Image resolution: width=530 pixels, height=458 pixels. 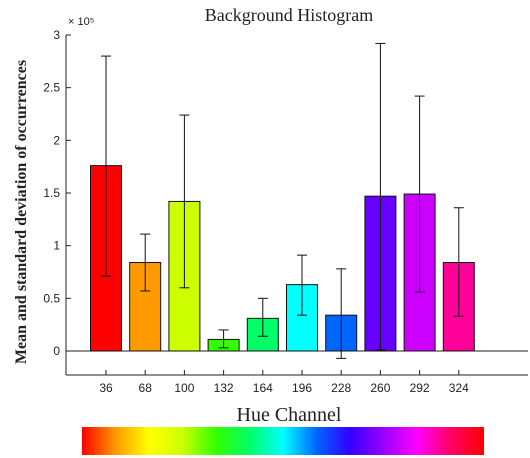 I want to click on x-tick-label: 68, so click(x=146, y=388).